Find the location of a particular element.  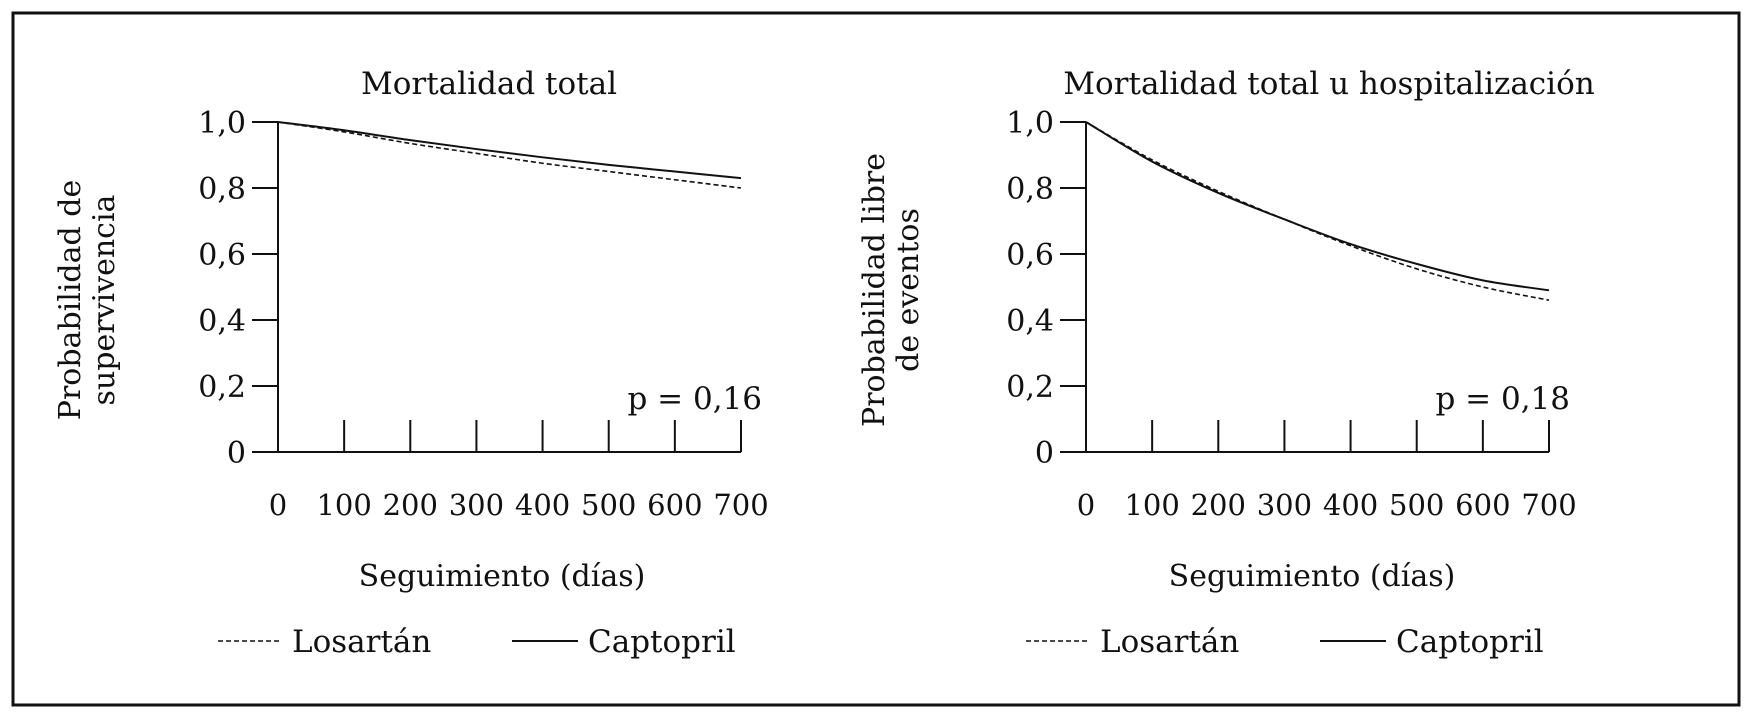

p-value-annotation: p = 0,18 is located at coordinates (1502, 399).